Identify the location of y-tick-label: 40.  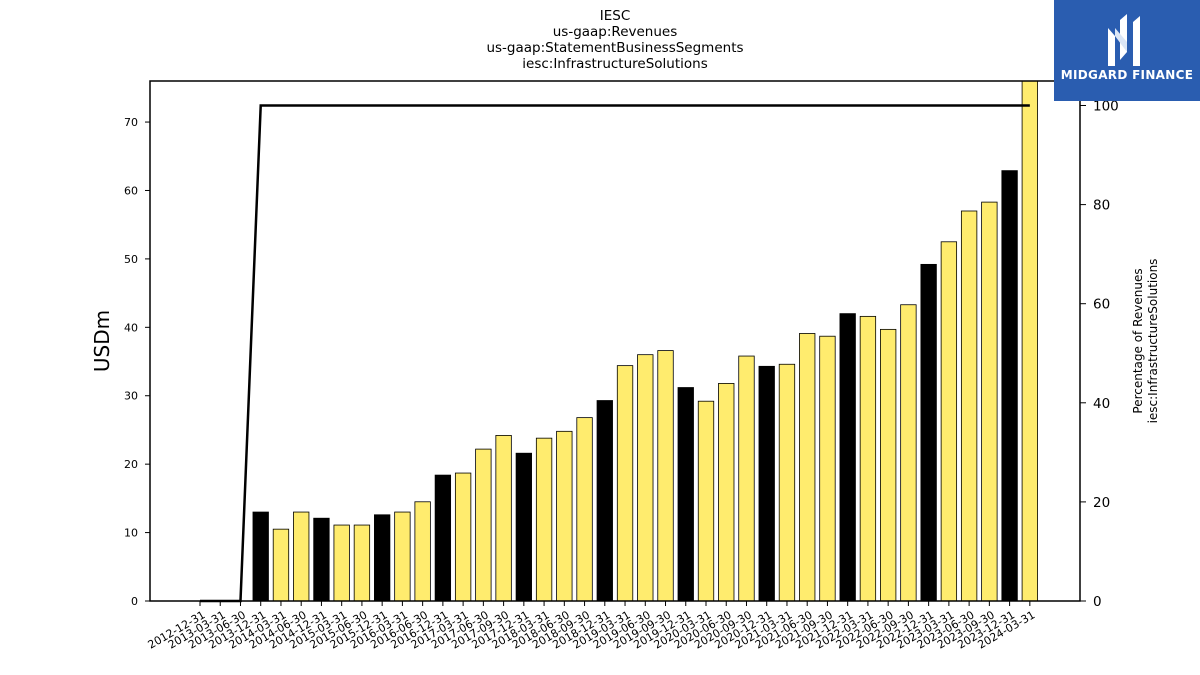
(131, 327).